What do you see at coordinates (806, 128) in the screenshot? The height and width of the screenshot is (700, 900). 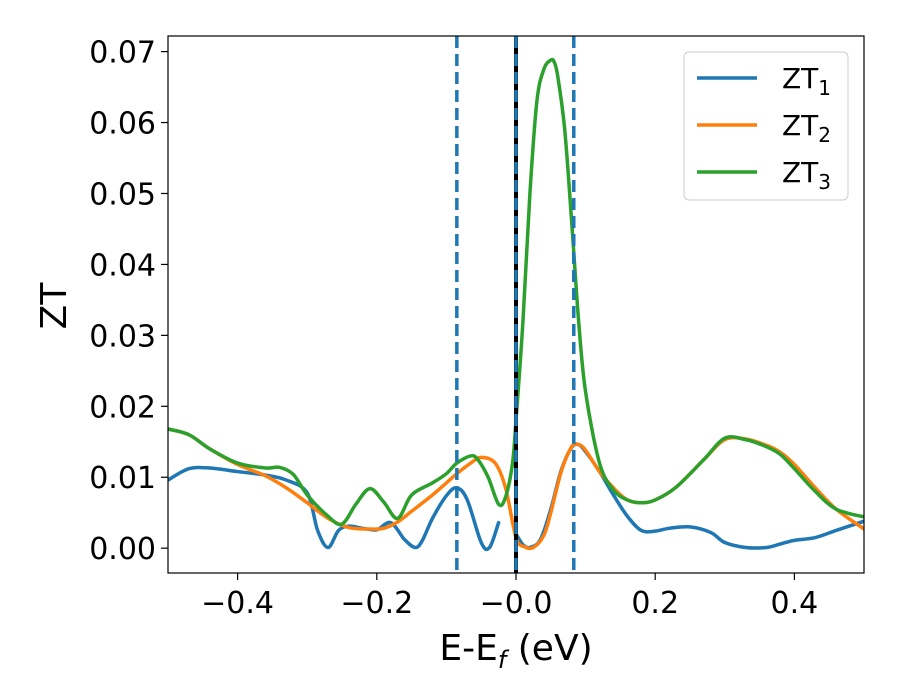 I see `legend-label-2: ZT2` at bounding box center [806, 128].